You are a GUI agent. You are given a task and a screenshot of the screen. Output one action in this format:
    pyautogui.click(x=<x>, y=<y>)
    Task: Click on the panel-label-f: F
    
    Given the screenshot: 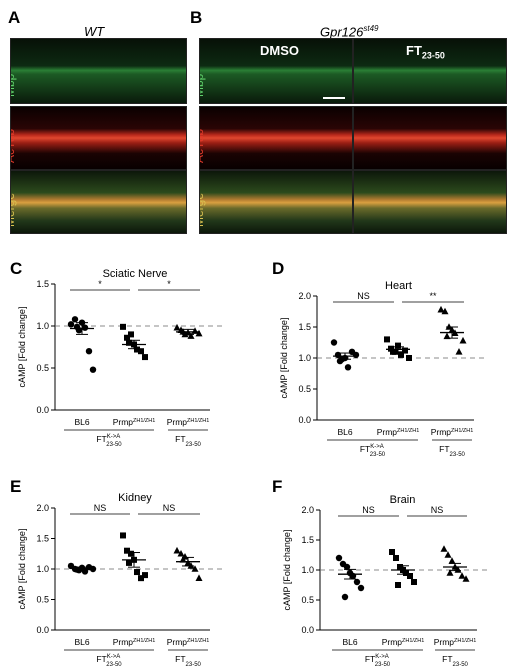 What is the action you would take?
    pyautogui.click(x=277, y=486)
    